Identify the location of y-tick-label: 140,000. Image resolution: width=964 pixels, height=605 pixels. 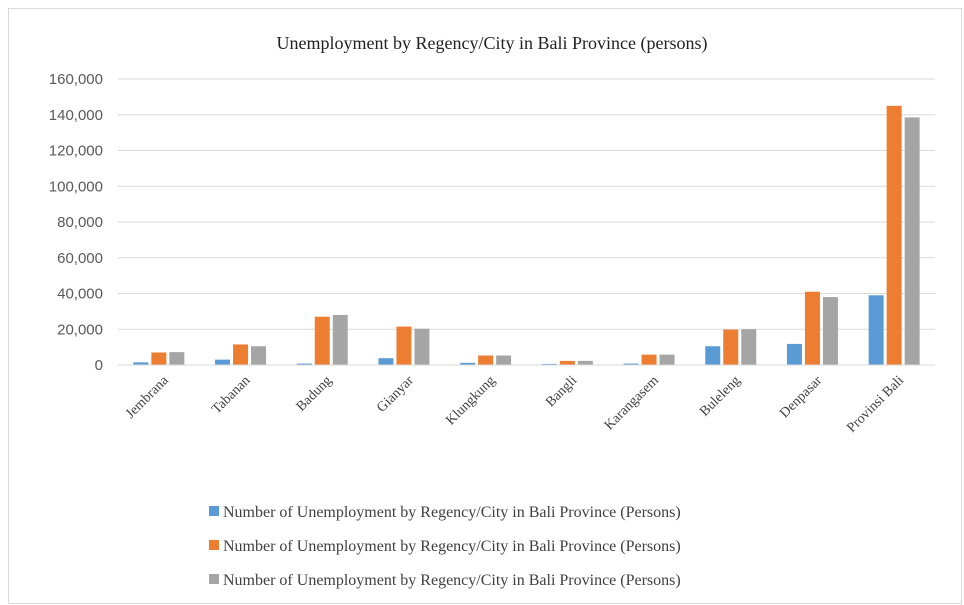
(76, 115).